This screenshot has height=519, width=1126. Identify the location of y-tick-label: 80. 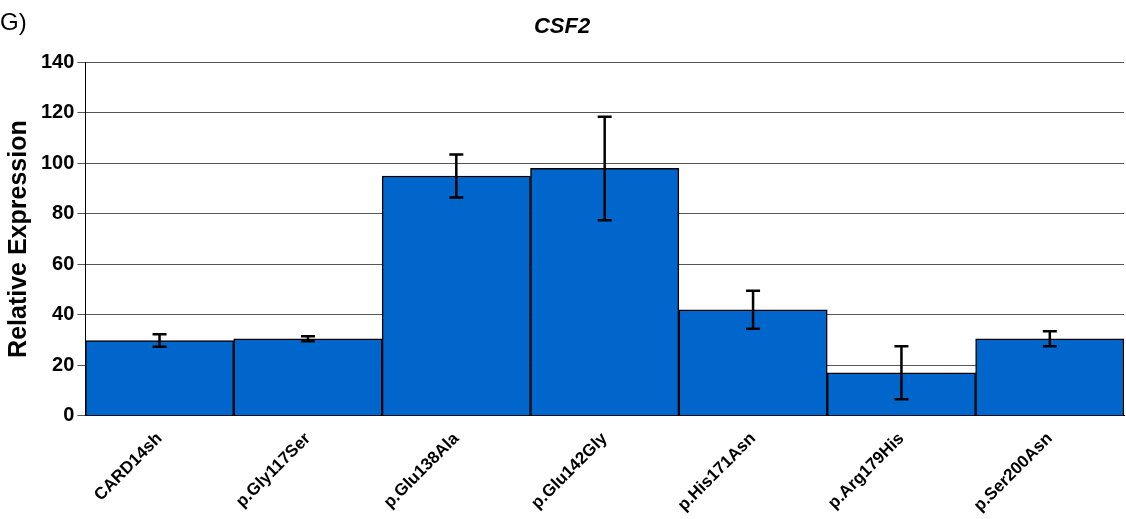
(63, 212).